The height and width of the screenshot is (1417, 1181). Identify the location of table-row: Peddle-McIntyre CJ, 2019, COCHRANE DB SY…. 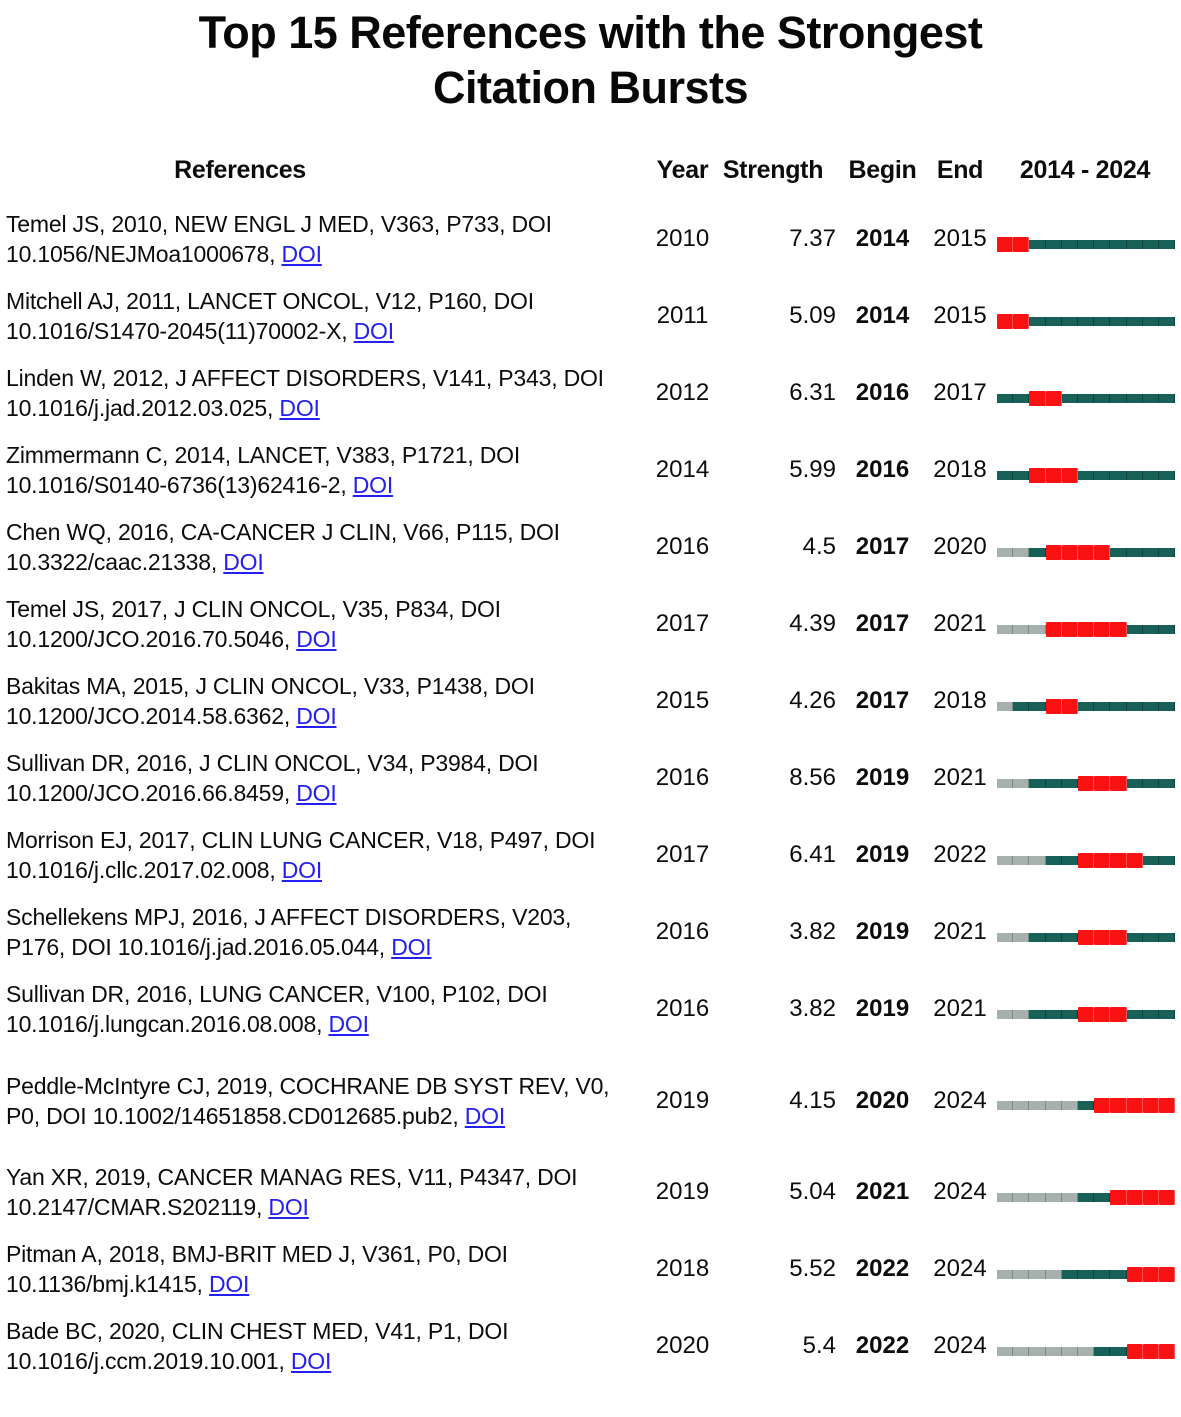
(590, 1101).